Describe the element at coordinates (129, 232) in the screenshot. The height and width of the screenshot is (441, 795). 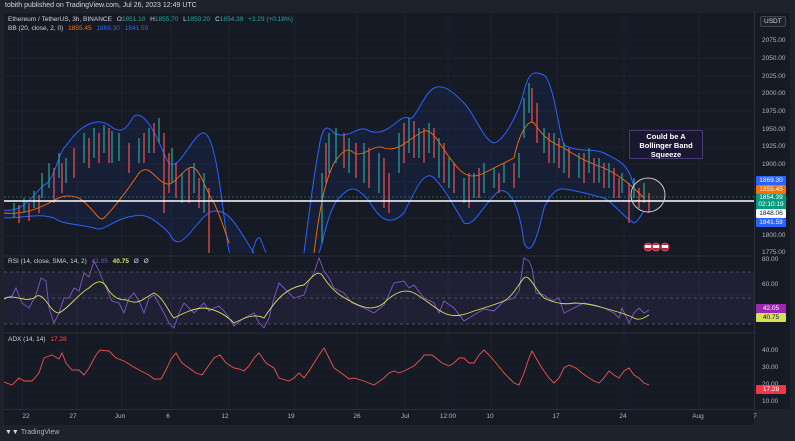
I see `bb-lower-line` at that location.